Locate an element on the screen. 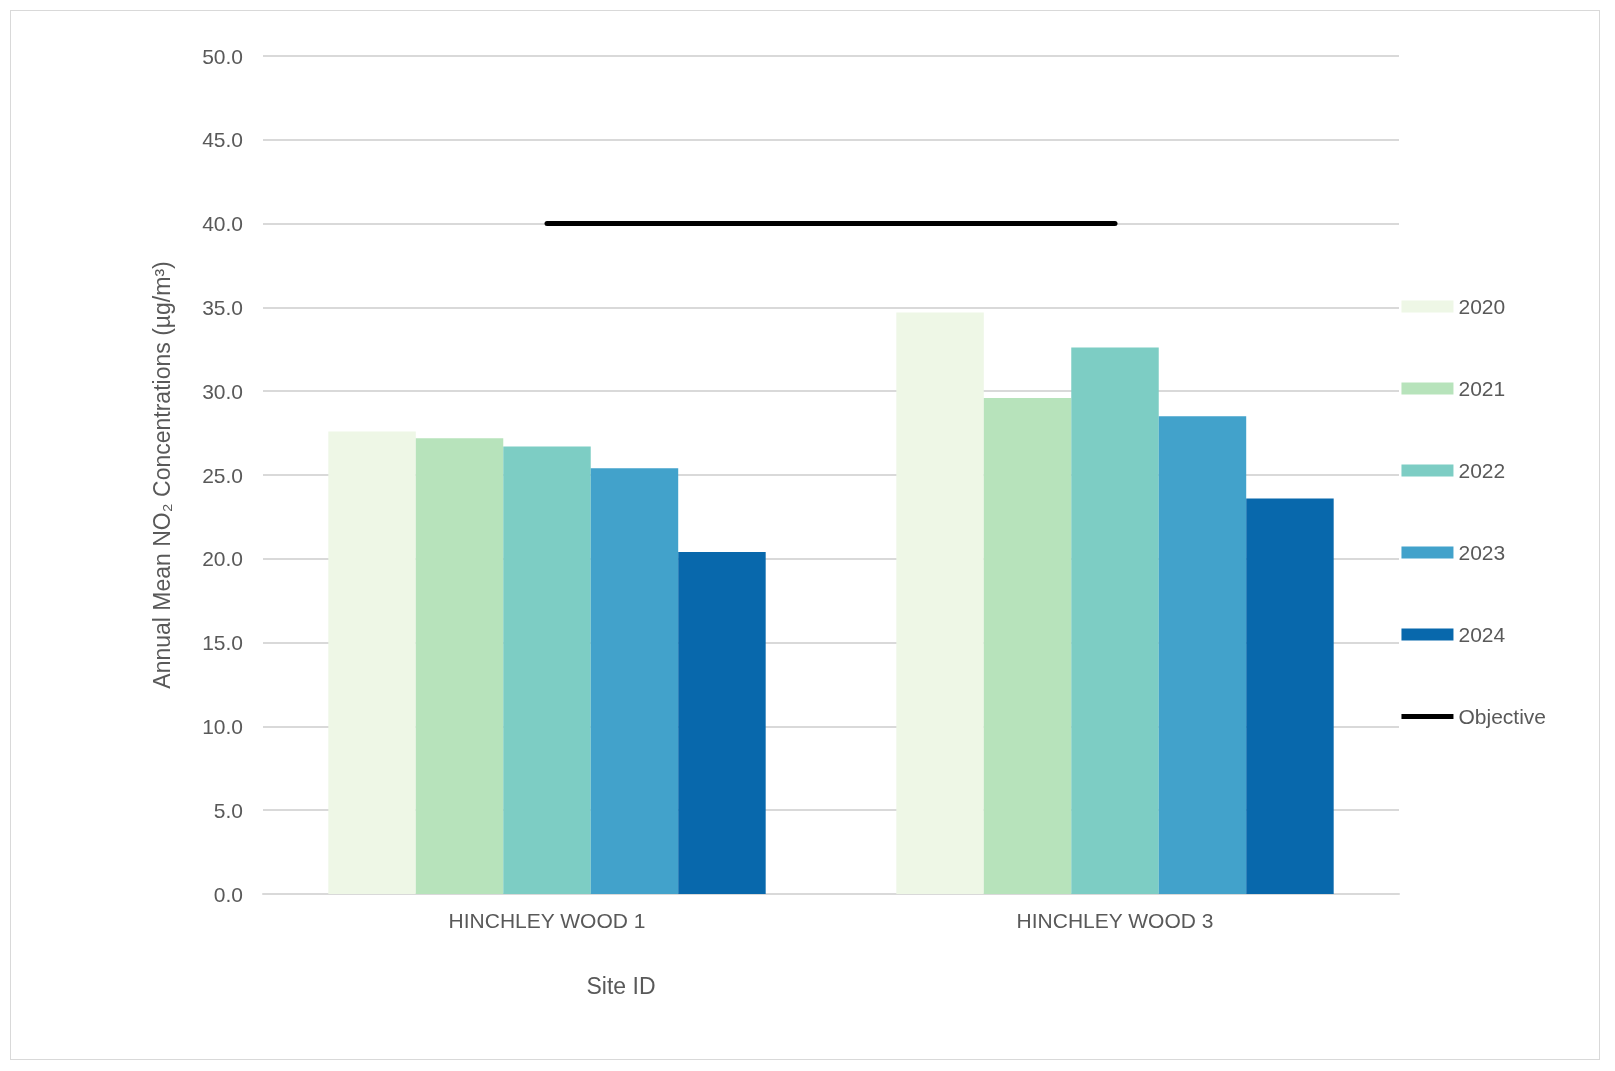 This screenshot has height=1071, width=1615. legend-label: 2020 is located at coordinates (1482, 306).